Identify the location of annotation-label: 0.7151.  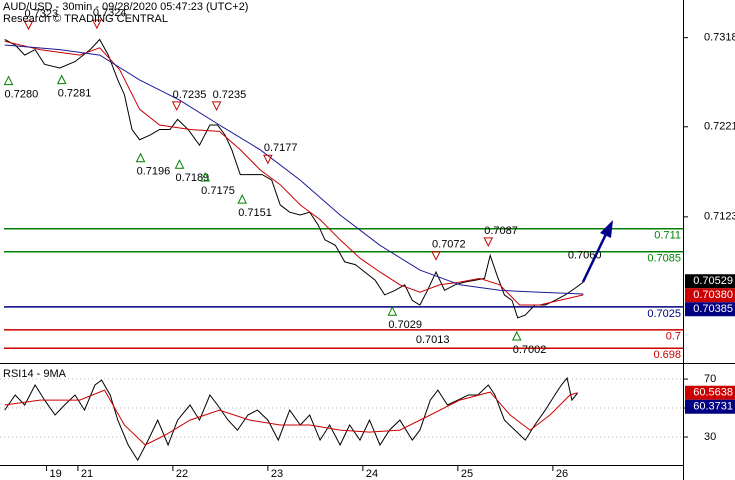
(255, 213).